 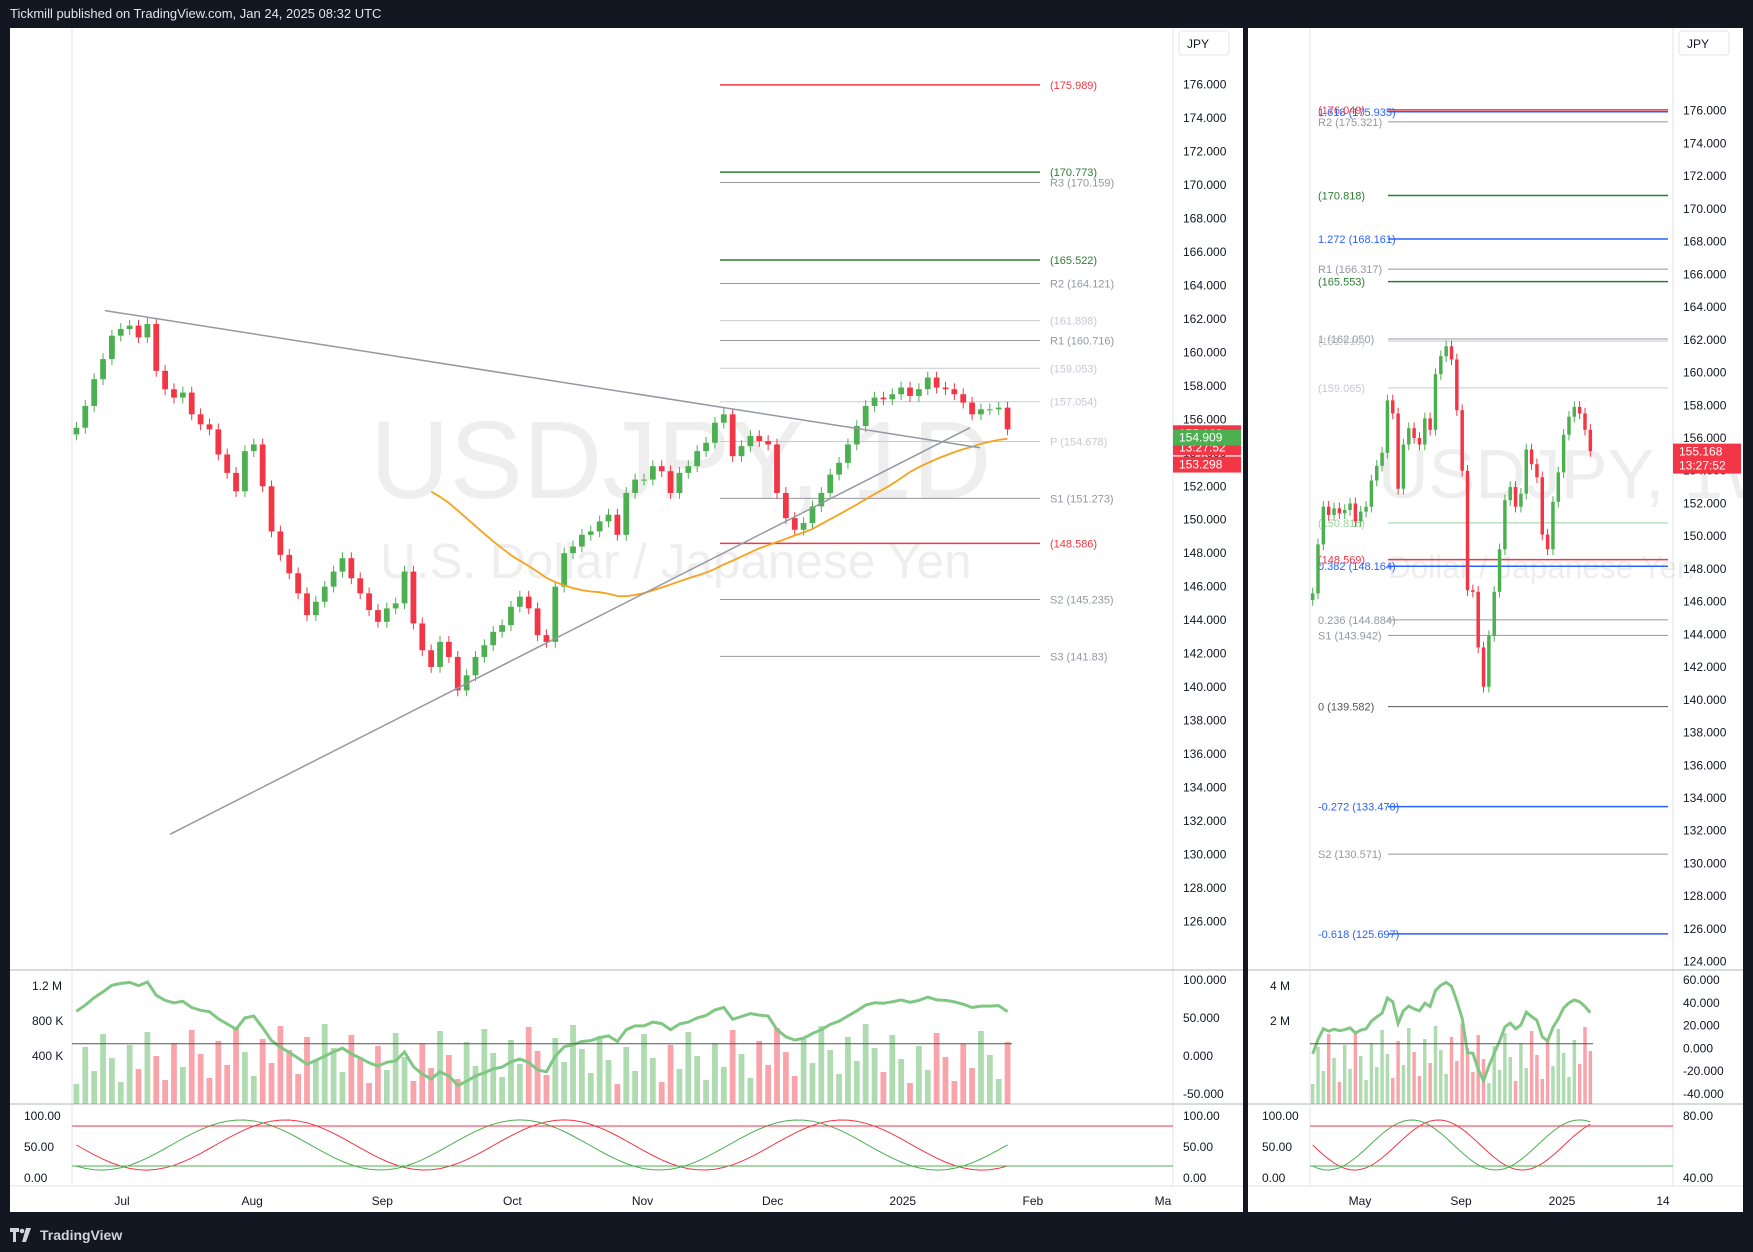 I want to click on price-tick-label: 166.000, so click(x=1705, y=274).